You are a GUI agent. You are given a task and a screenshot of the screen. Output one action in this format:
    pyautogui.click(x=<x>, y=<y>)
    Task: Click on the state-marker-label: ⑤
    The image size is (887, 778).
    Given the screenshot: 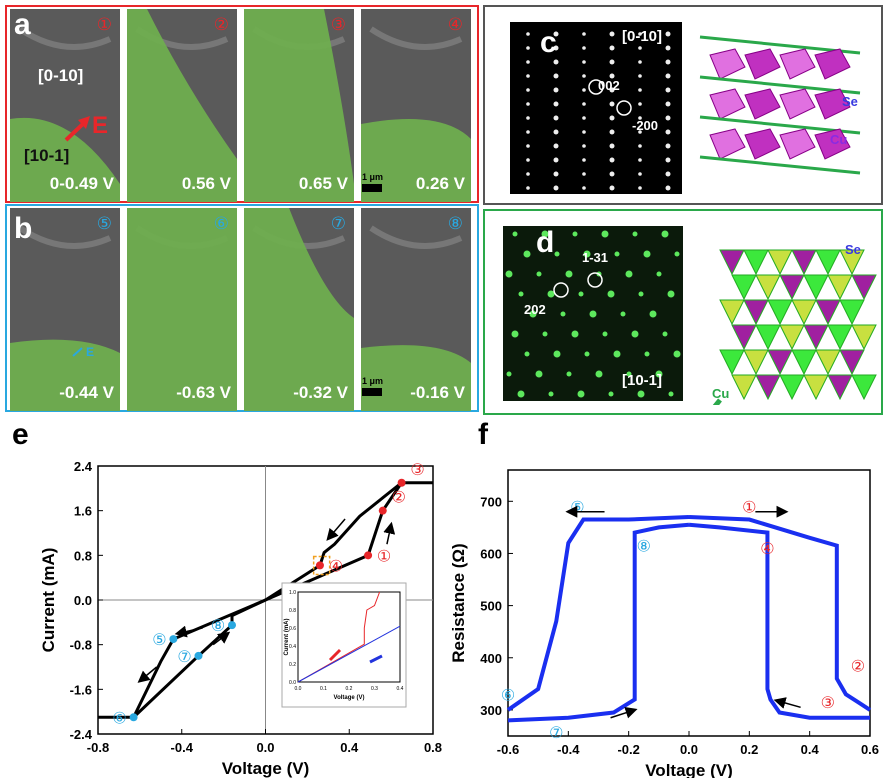 What is the action you would take?
    pyautogui.click(x=159, y=640)
    